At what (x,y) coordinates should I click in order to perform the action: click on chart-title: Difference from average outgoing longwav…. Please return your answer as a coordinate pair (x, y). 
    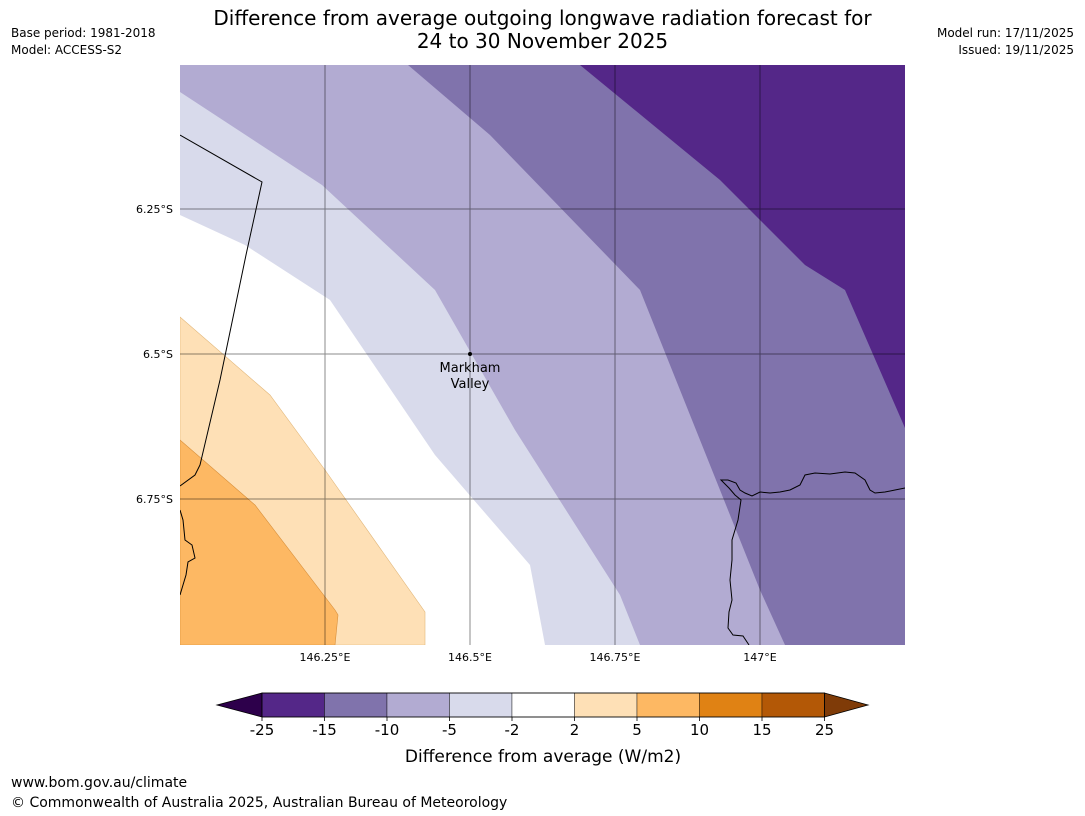
    Looking at the image, I should click on (542, 30).